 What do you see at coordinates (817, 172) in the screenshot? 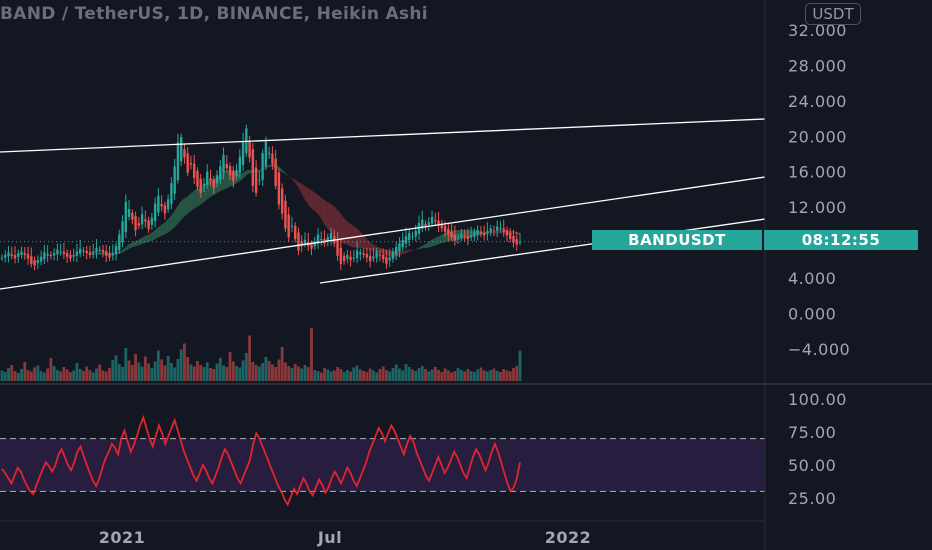
I see `price-tick-label: 16.000` at bounding box center [817, 172].